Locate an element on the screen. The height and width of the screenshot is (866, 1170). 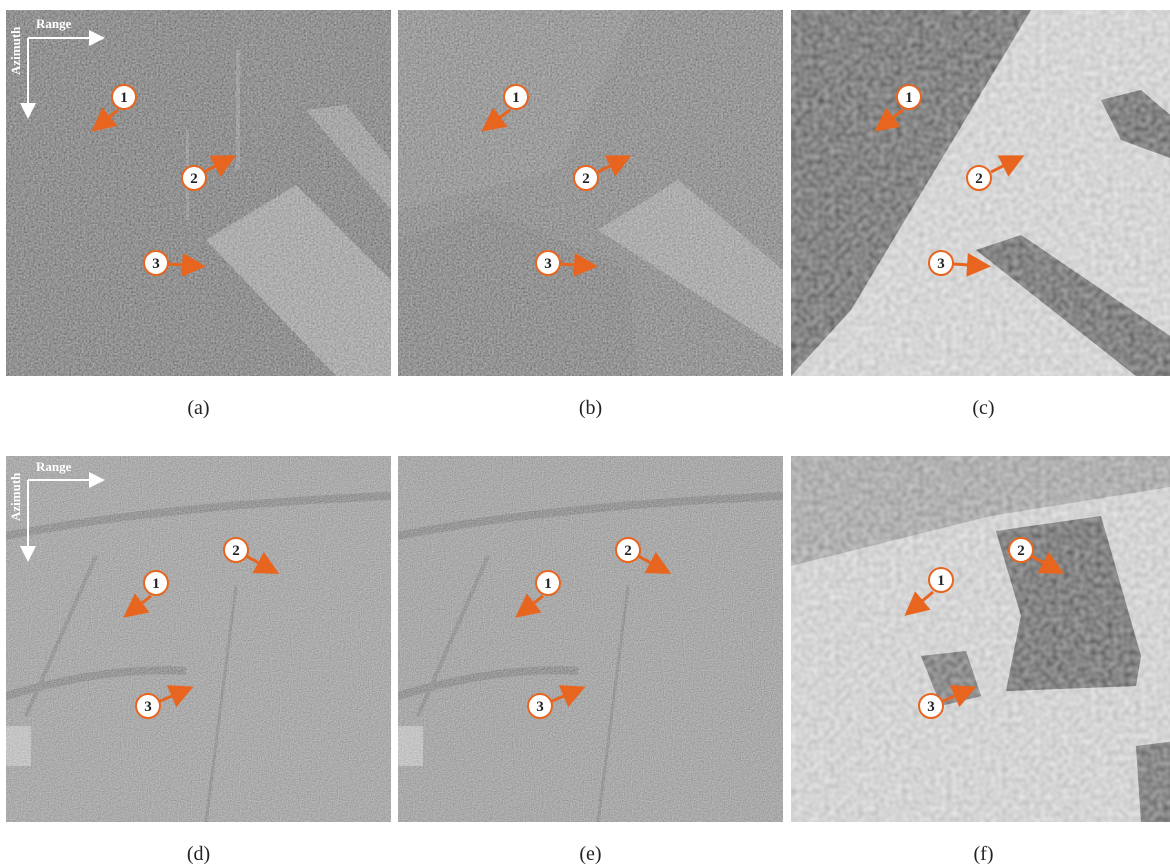
sar-image-panel-b: 1 2 3 is located at coordinates (590, 193).